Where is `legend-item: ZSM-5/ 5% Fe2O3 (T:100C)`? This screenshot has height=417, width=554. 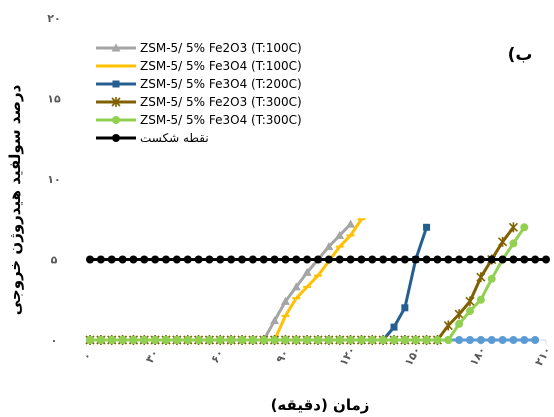 legend-item: ZSM-5/ 5% Fe2O3 (T:100C) is located at coordinates (199, 48).